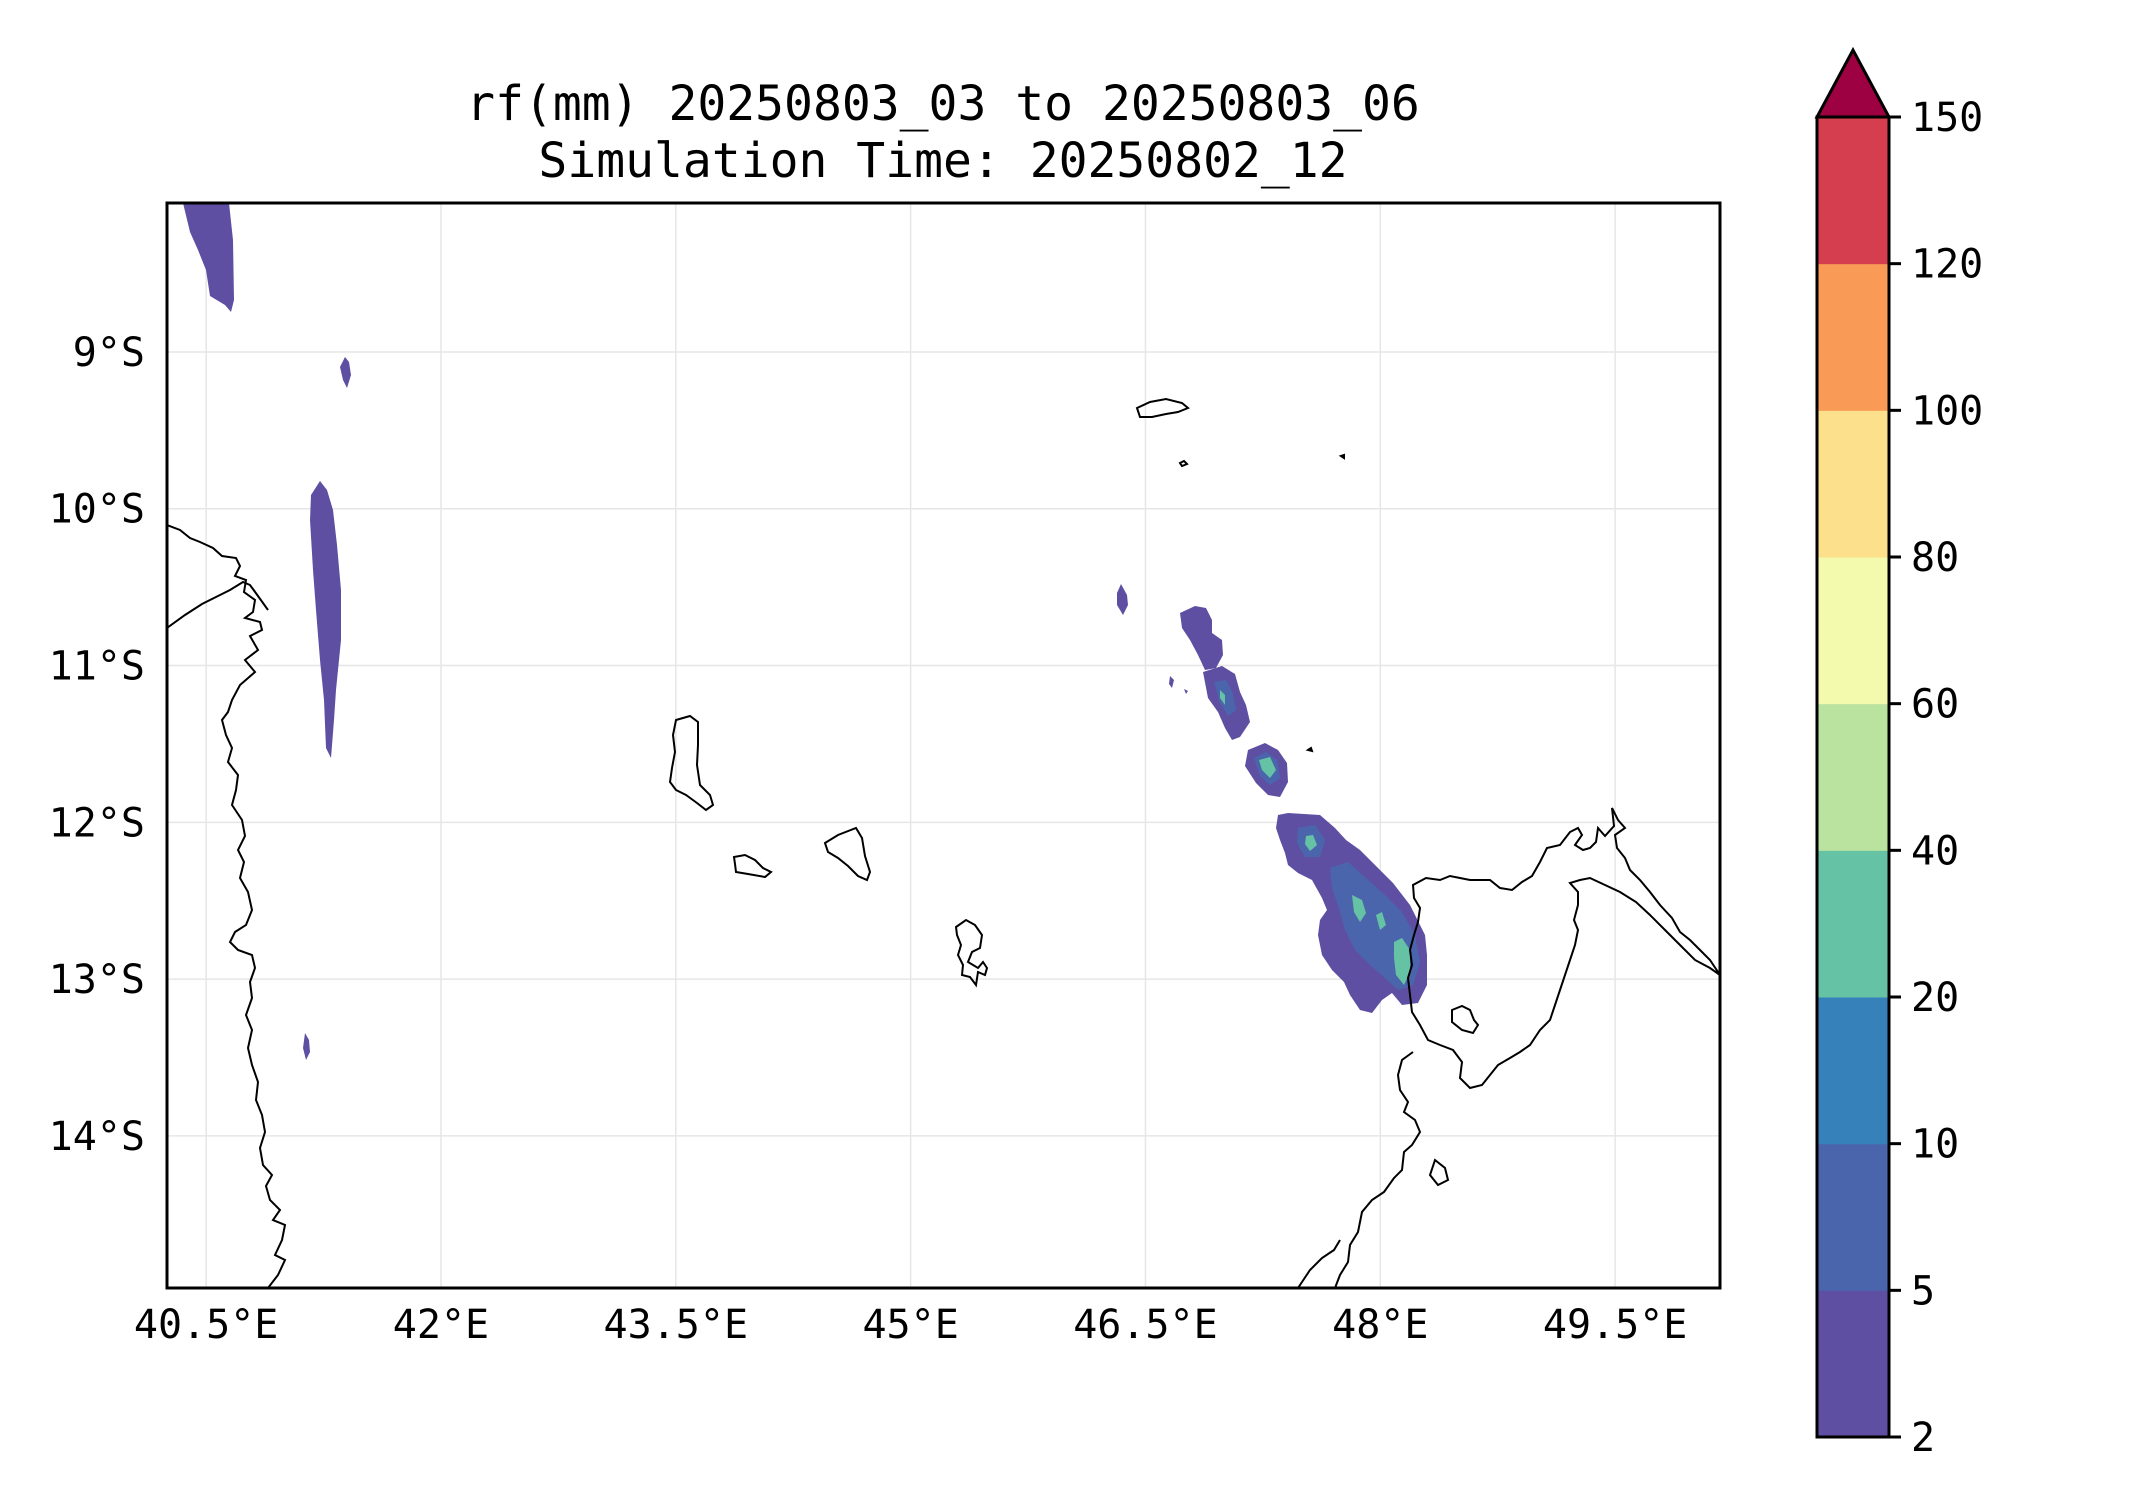  Describe the element at coordinates (1378, 1169) in the screenshot. I see `coastline-madagascar-west` at that location.